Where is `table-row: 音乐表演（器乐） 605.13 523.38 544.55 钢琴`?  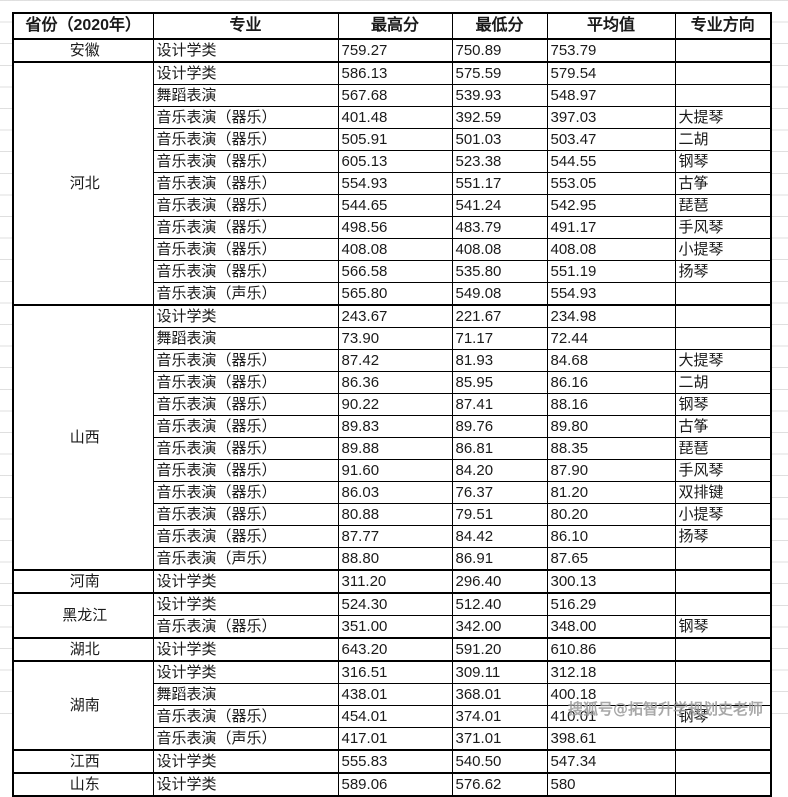 table-row: 音乐表演（器乐） 605.13 523.38 544.55 钢琴 is located at coordinates (392, 161).